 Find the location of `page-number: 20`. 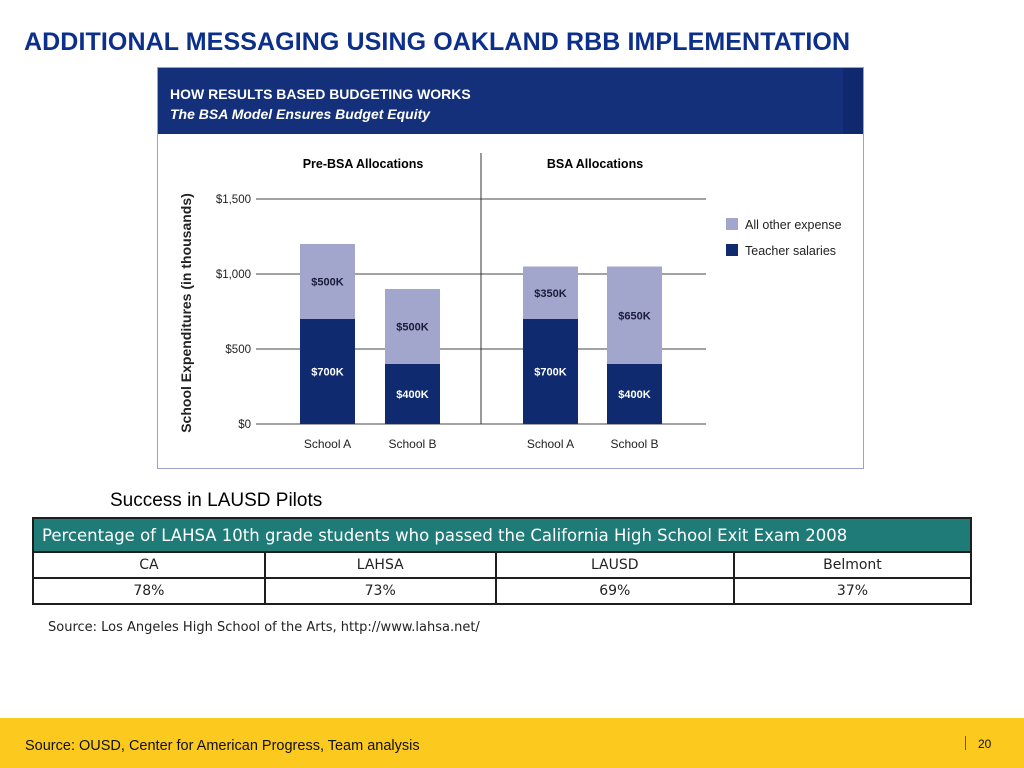

page-number: 20 is located at coordinates (985, 744).